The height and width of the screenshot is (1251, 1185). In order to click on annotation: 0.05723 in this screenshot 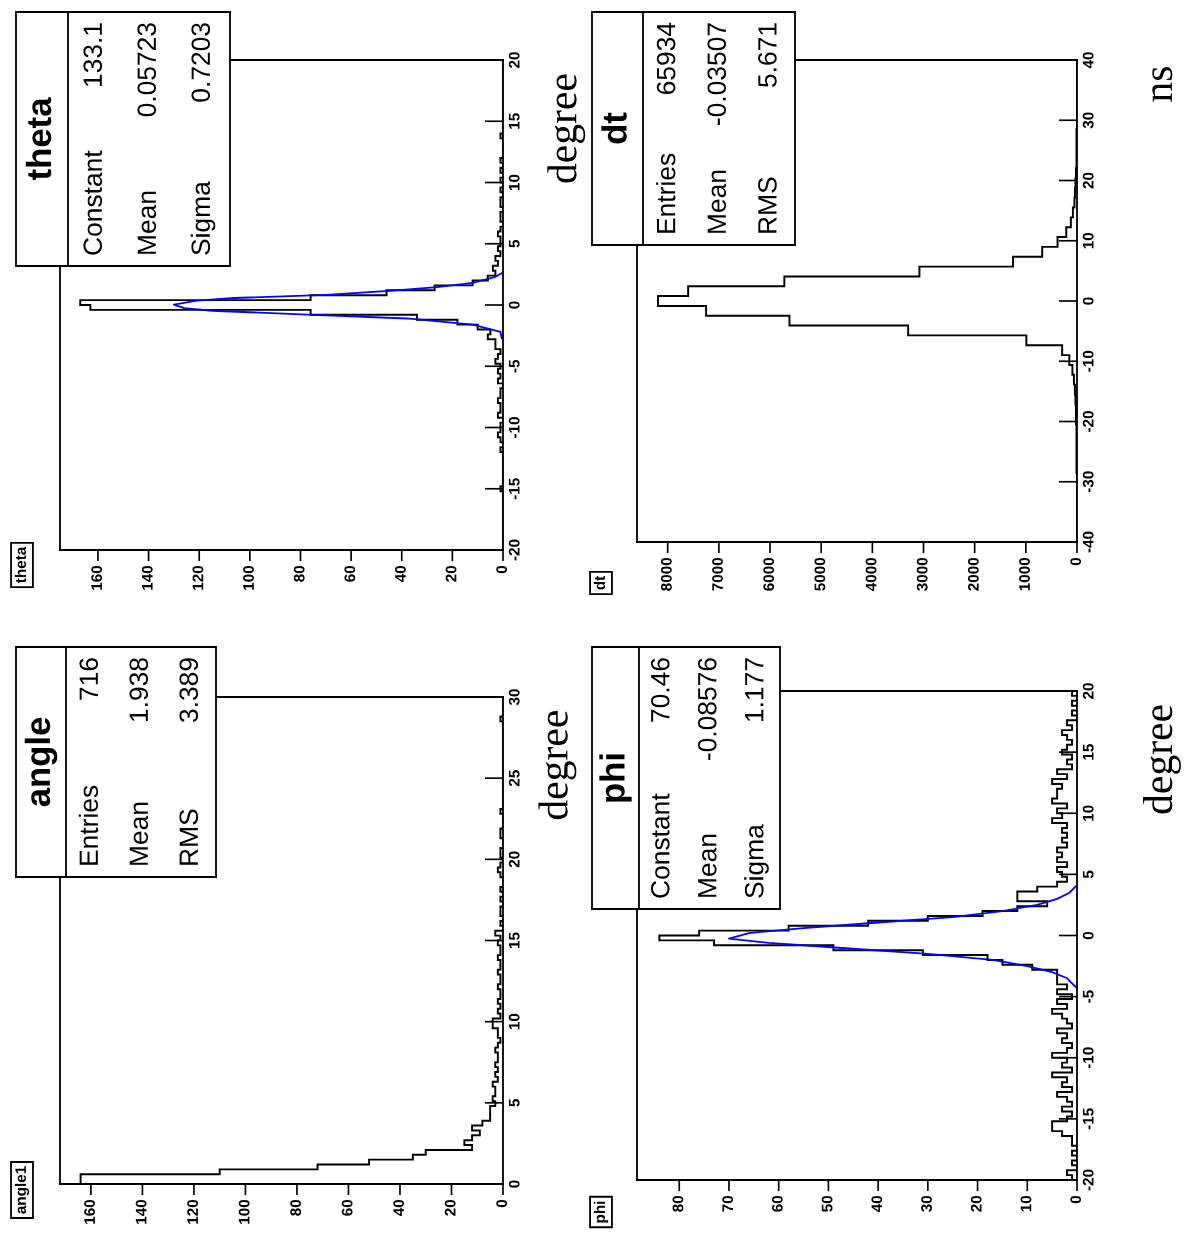, I will do `click(147, 70)`.